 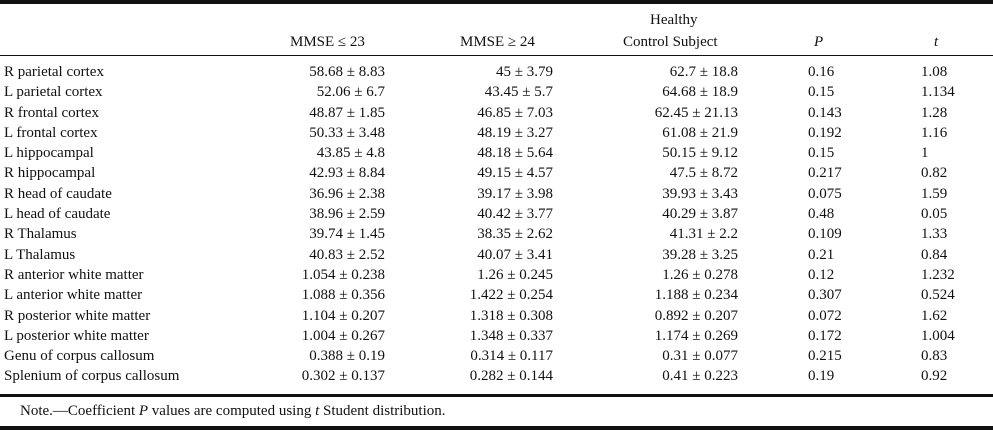 I want to click on cell-mmse-low: 42.93 ± 8.84, so click(x=347, y=173).